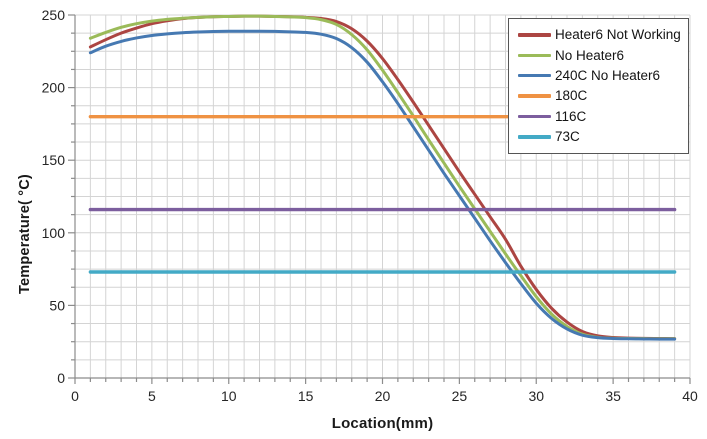  What do you see at coordinates (383, 396) in the screenshot?
I see `x-tick-label: 20` at bounding box center [383, 396].